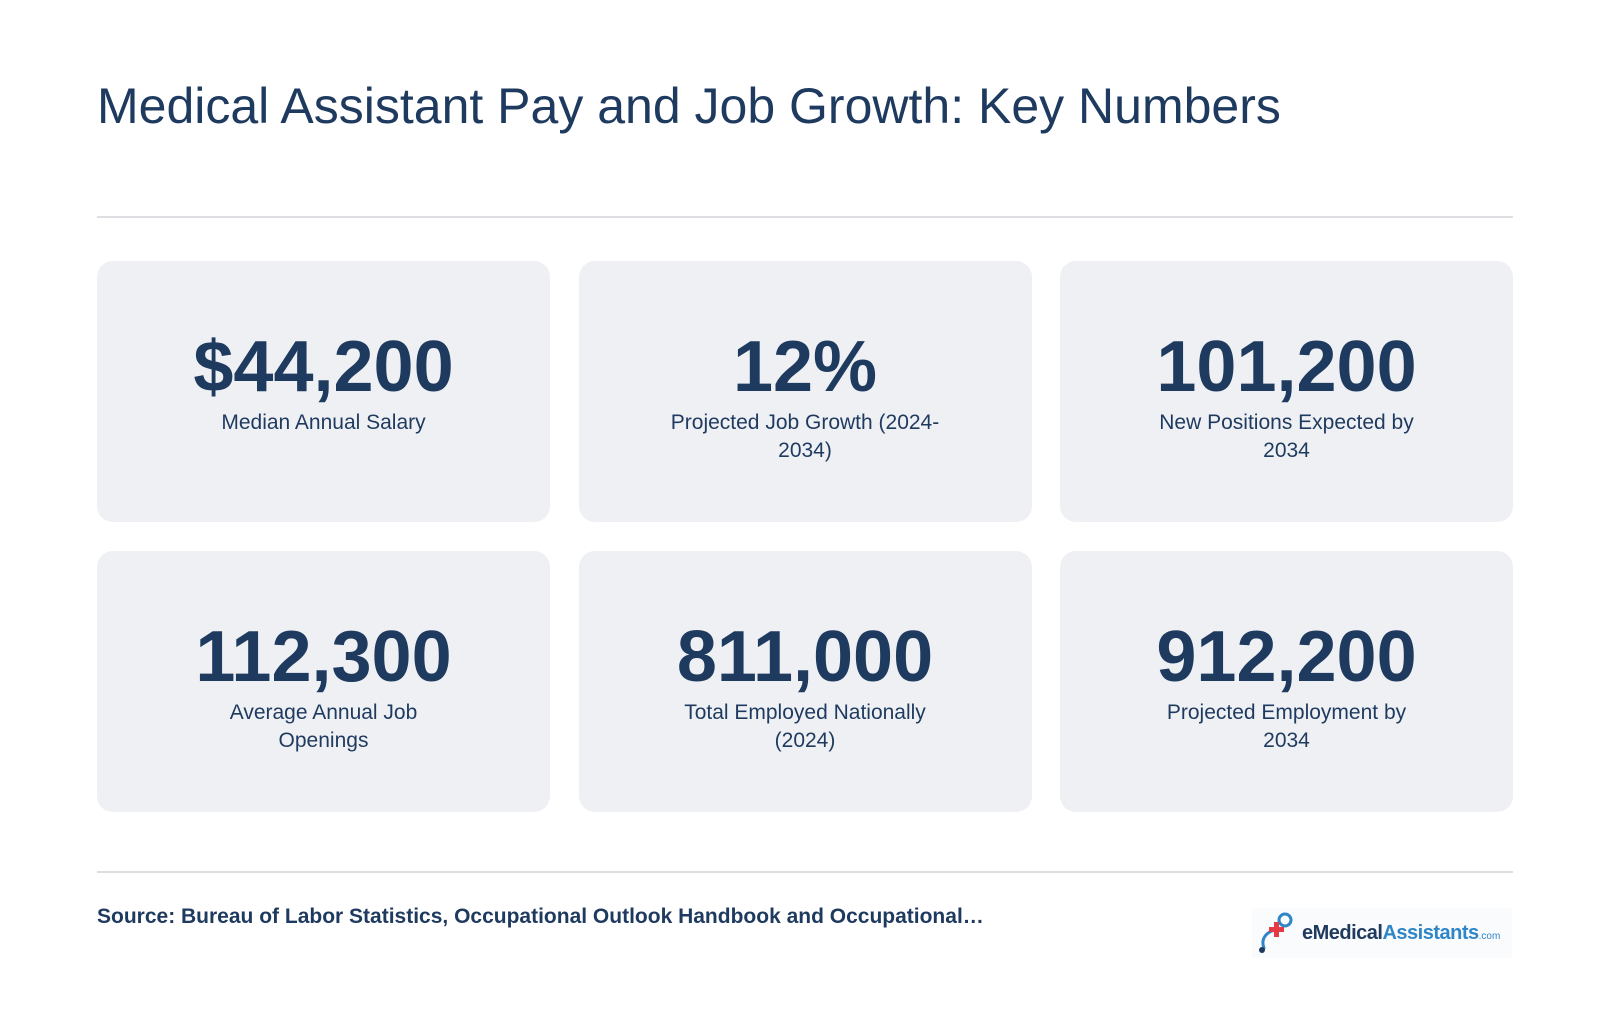 This screenshot has width=1600, height=1028. I want to click on stat-value: 912,200, so click(1286, 657).